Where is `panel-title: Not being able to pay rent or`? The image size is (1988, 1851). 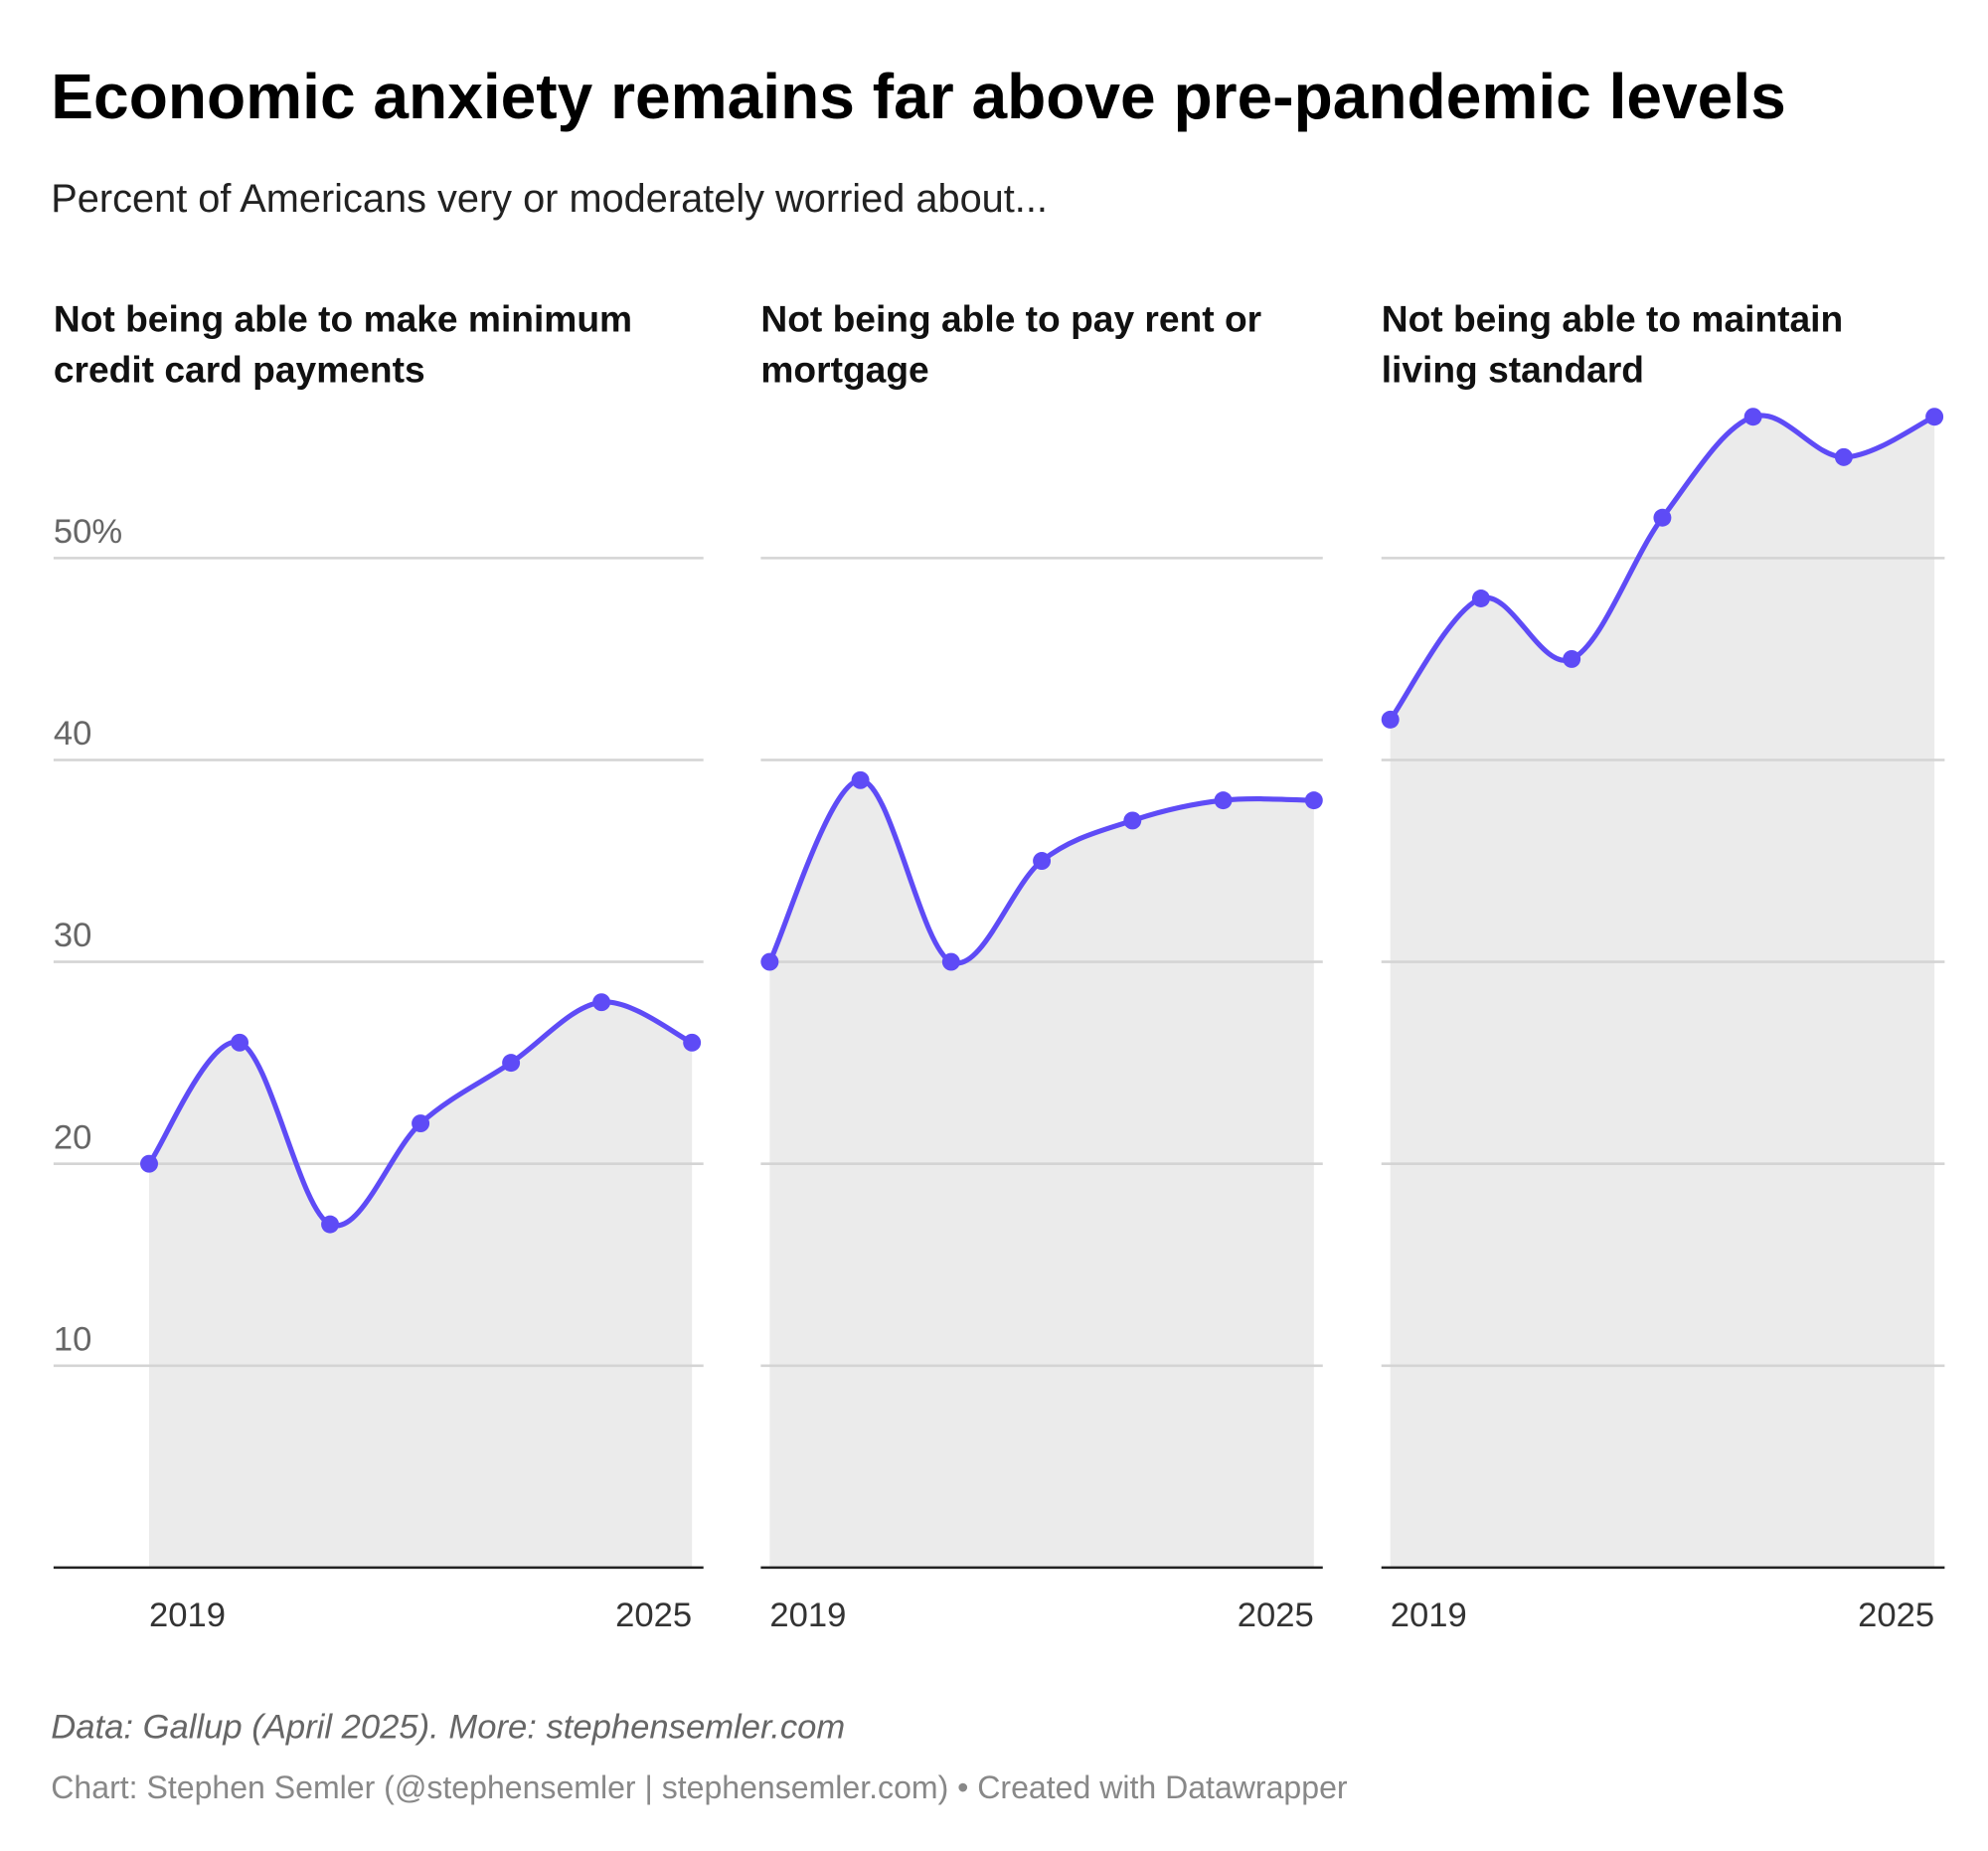 panel-title: Not being able to pay rent or is located at coordinates (1010, 318).